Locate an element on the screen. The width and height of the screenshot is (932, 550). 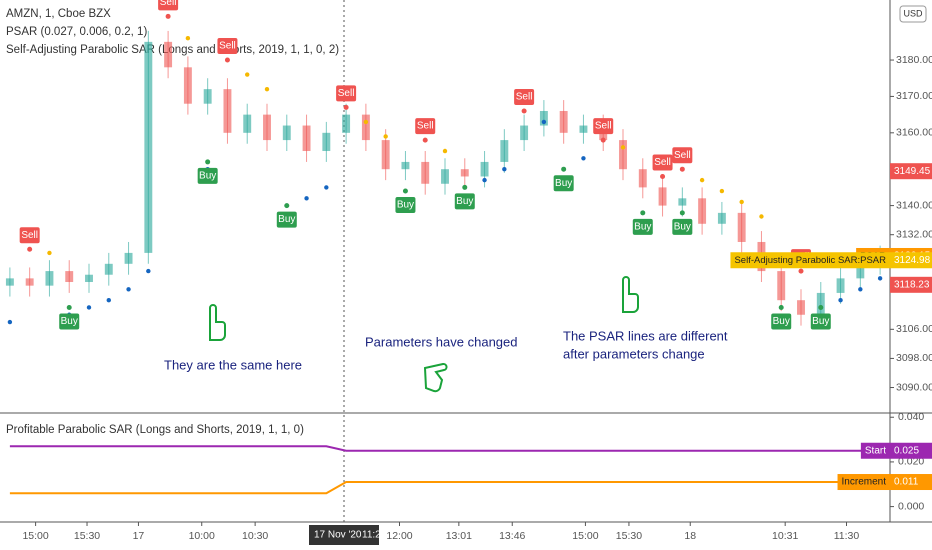
x-tick-label: 13:46 is located at coordinates (512, 536).